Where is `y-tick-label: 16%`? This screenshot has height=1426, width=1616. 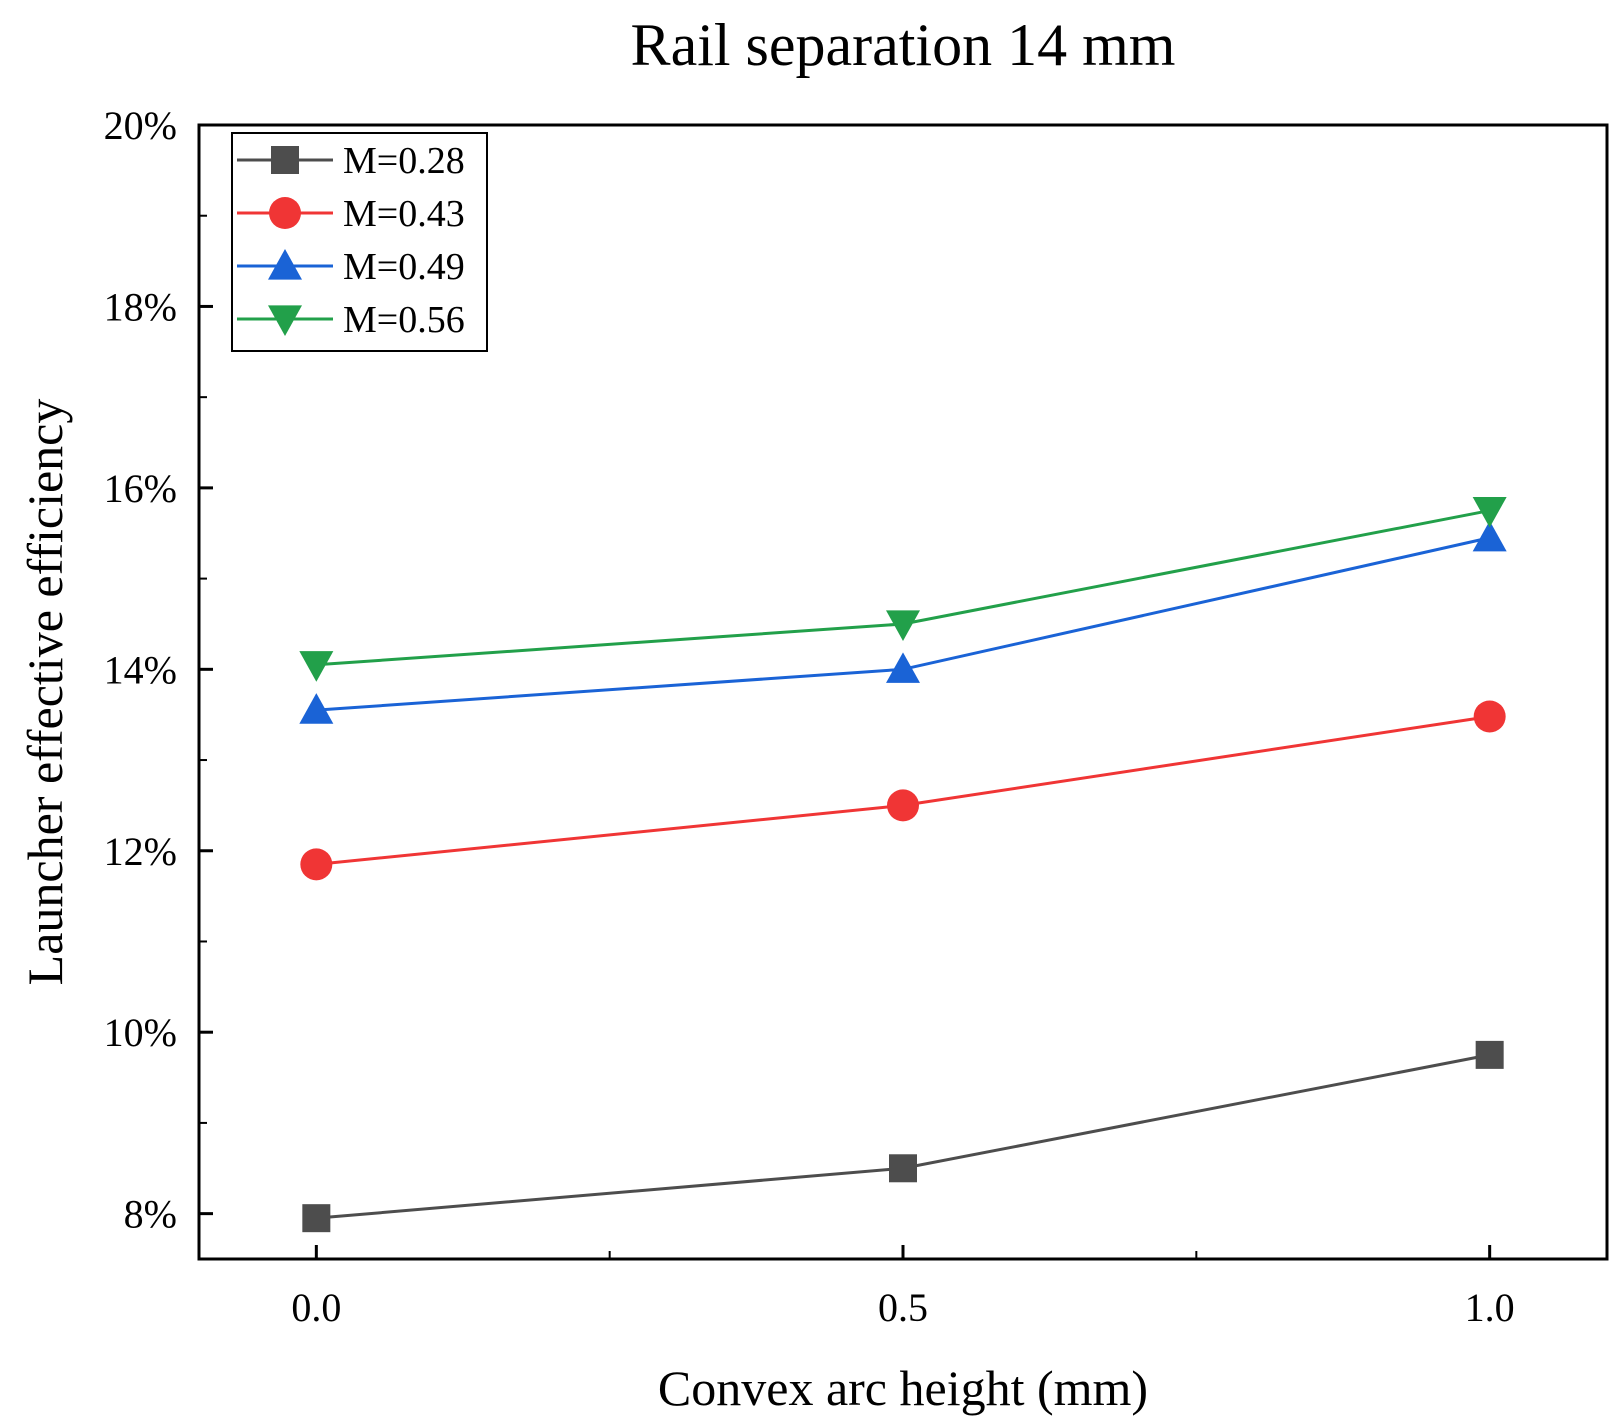
y-tick-label: 16% is located at coordinates (140, 488).